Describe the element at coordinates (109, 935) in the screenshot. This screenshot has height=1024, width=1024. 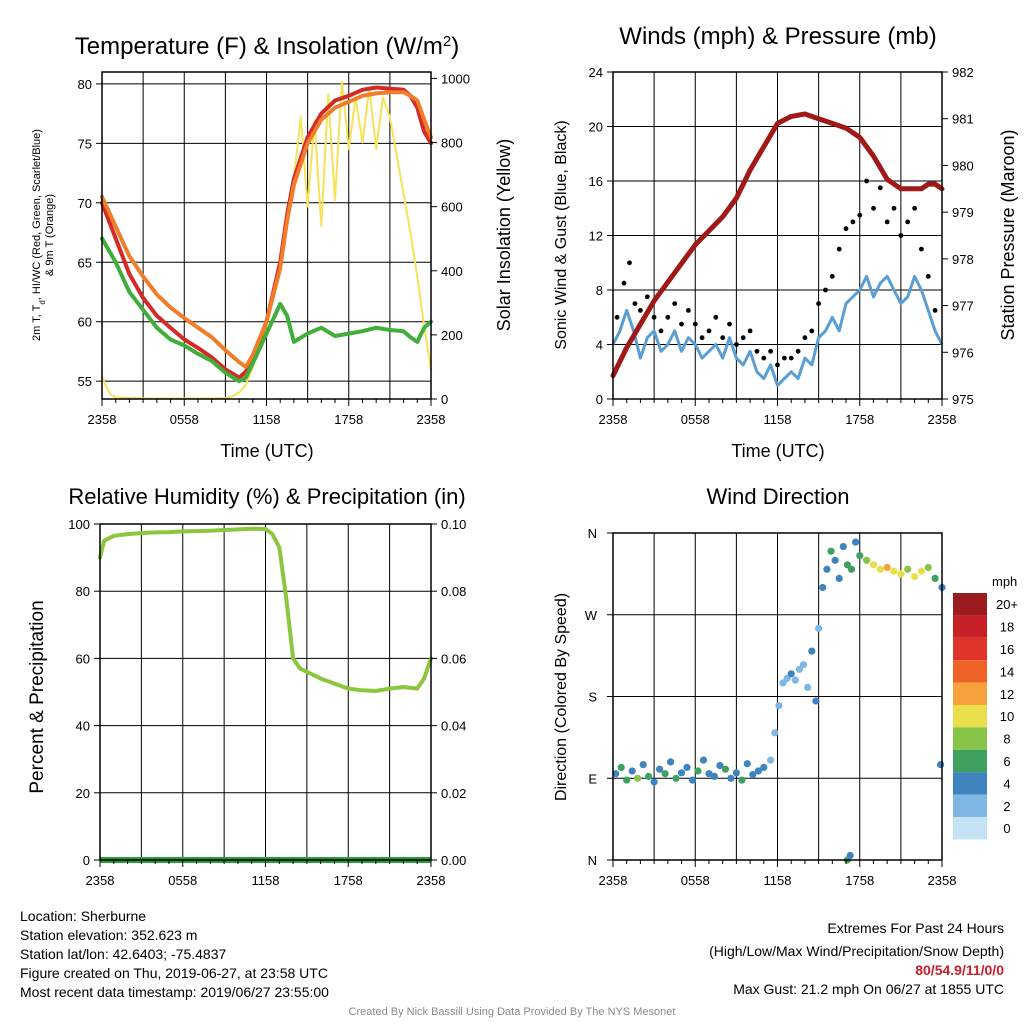
I see `elevation-text: Station elevation: 352.623 m` at that location.